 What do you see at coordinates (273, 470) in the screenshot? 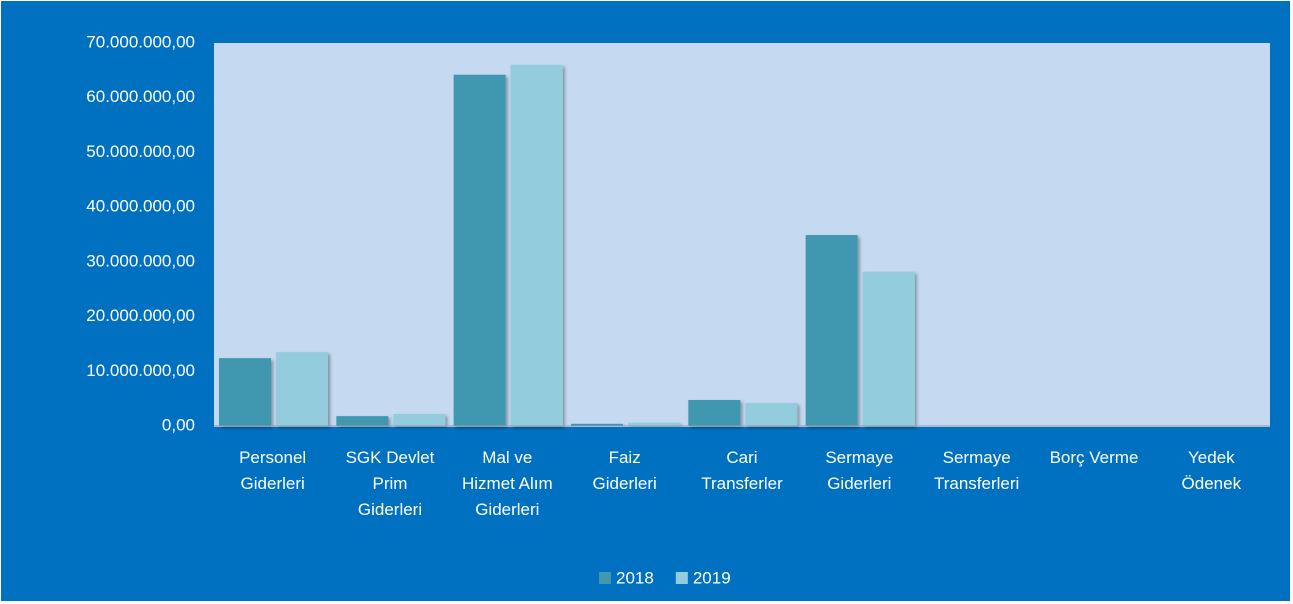
I see `x-tick-label: Personel Giderleri` at bounding box center [273, 470].